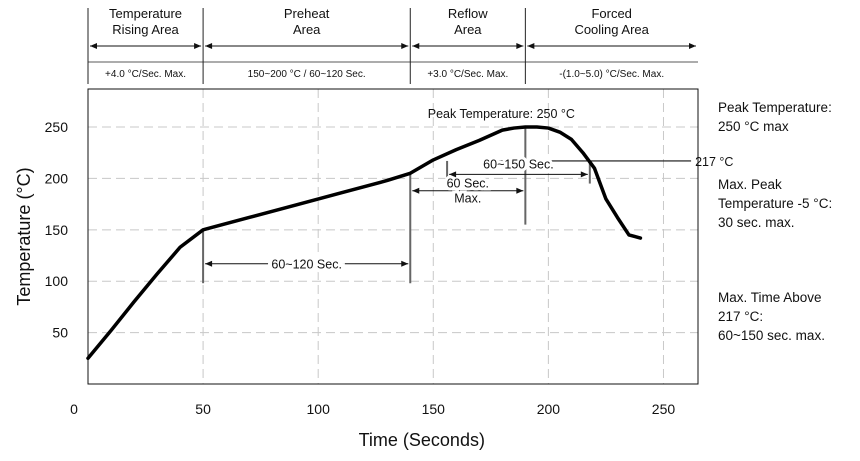 This screenshot has width=860, height=461. Describe the element at coordinates (468, 13) in the screenshot. I see `zone-title: Reflow` at that location.